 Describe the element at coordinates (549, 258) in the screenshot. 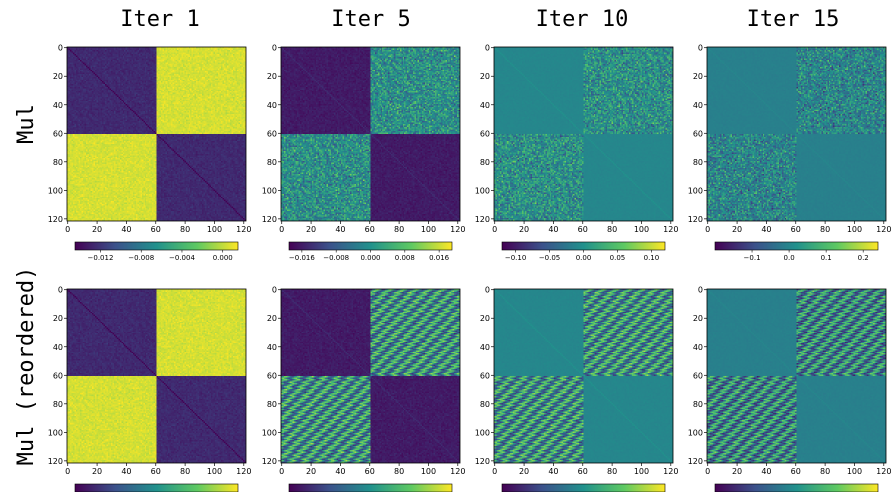

I see `colorbar-tick-label: −0.05` at that location.